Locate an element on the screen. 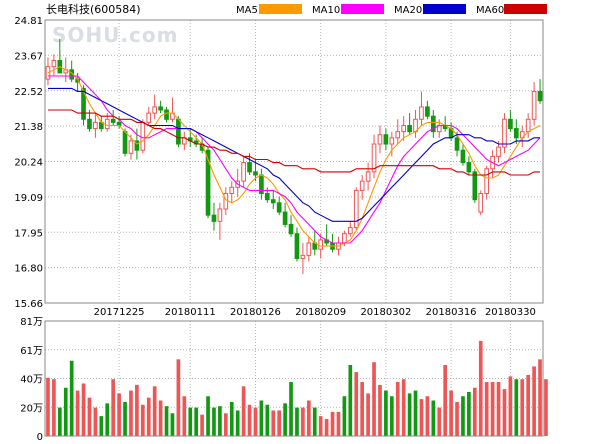 The image size is (600, 444). legend-swatch-ma20 is located at coordinates (444, 9).